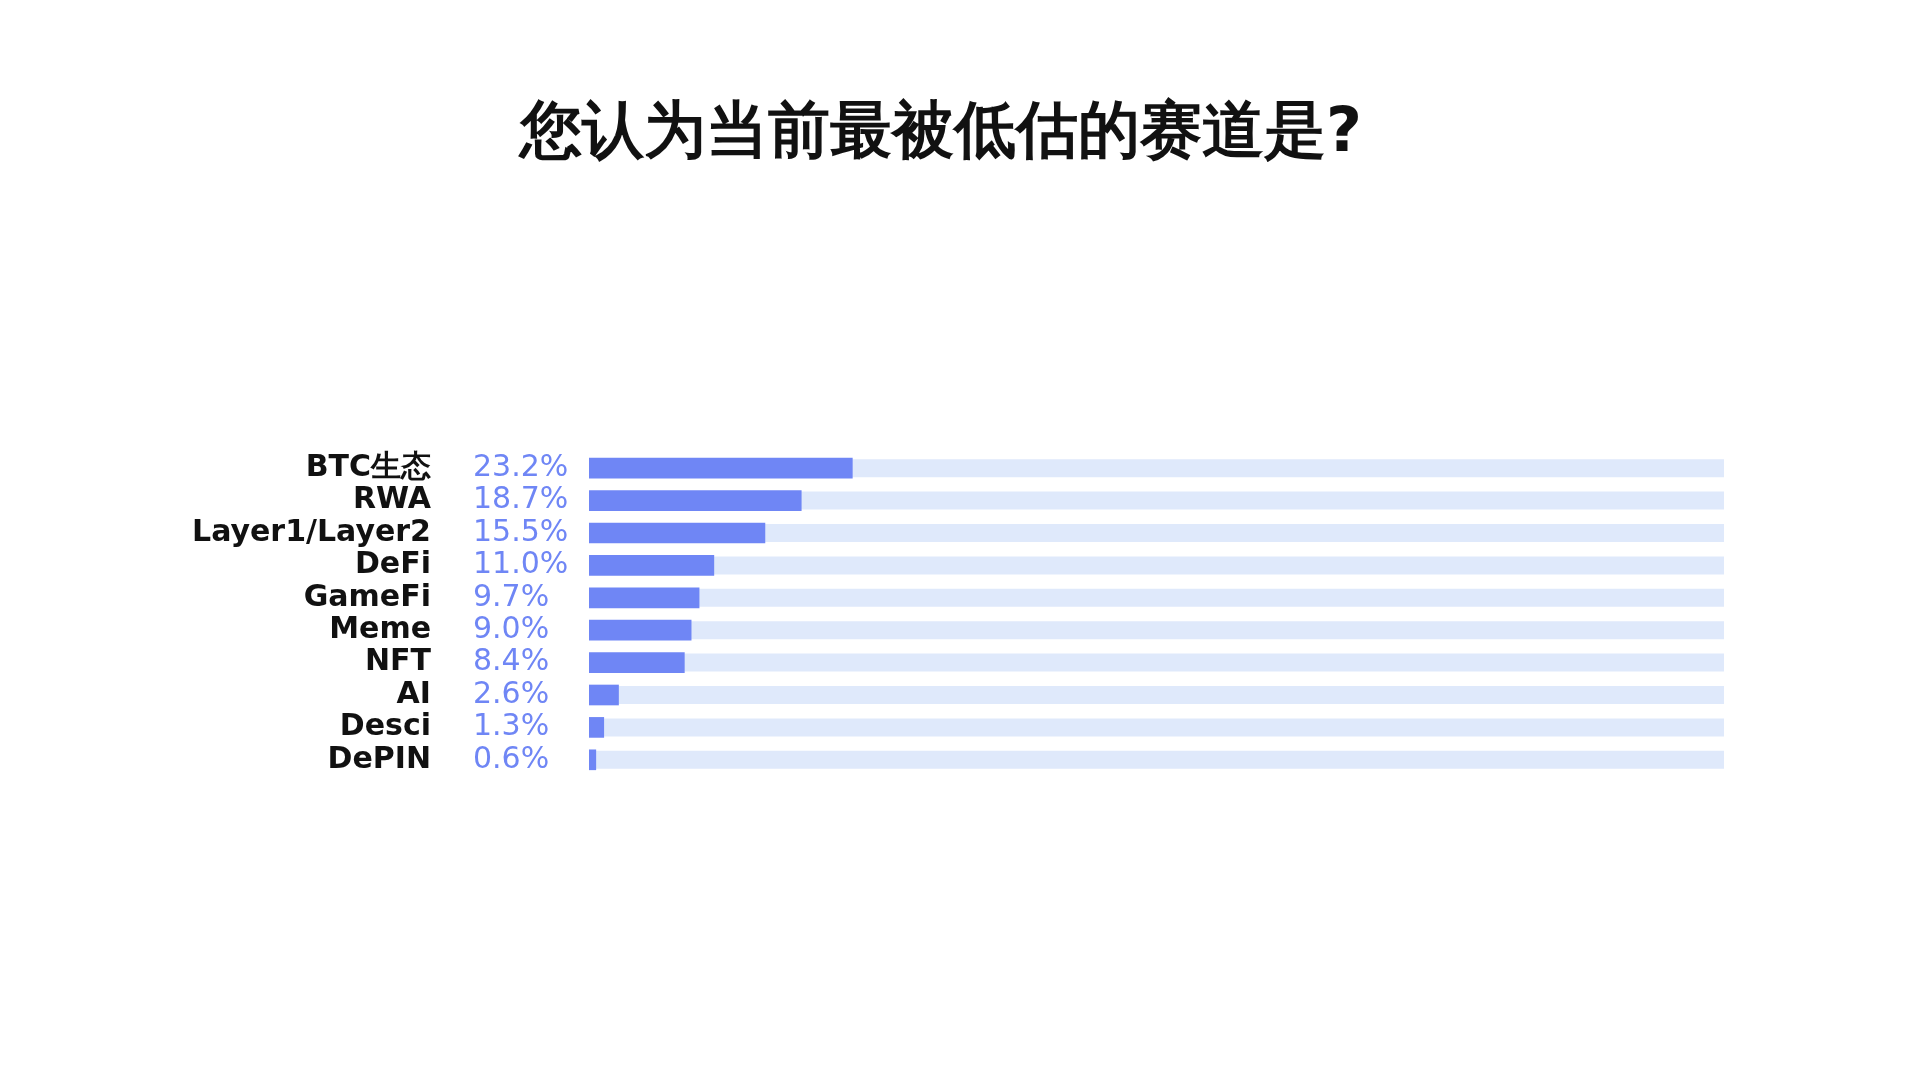  I want to click on chart-title: 您认为当前最被低估的赛道是?, so click(941, 130).